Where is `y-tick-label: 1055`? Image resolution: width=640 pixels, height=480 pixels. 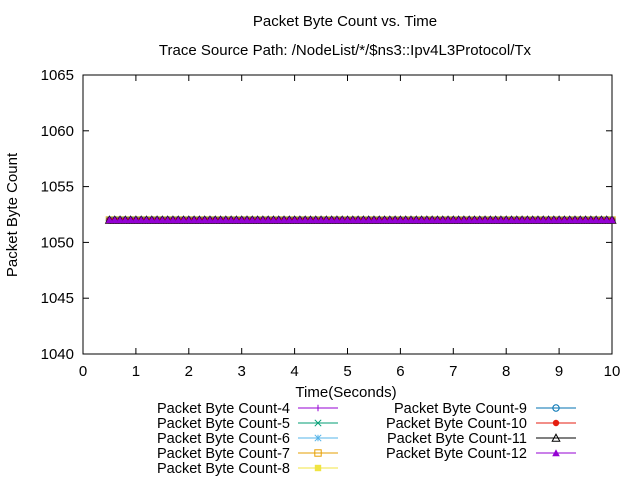 y-tick-label: 1055 is located at coordinates (57, 187).